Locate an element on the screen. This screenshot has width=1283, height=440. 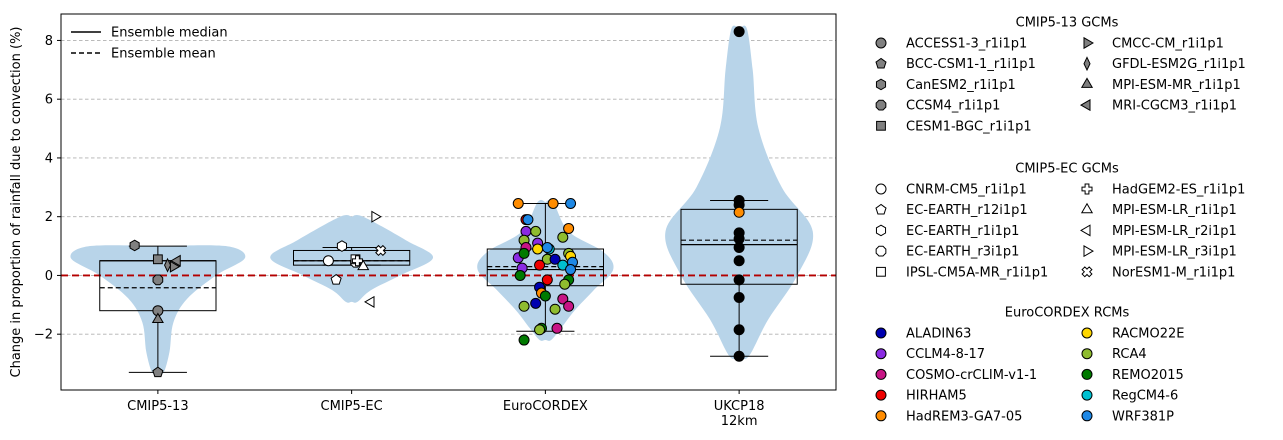
marker-pentagon is located at coordinates (881, 209).